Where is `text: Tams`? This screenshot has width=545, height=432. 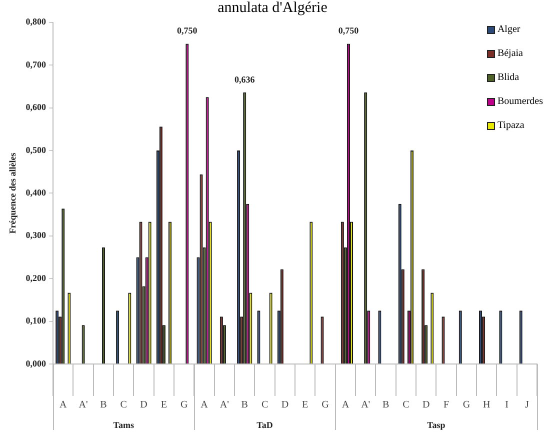
text: Tams is located at coordinates (123, 425).